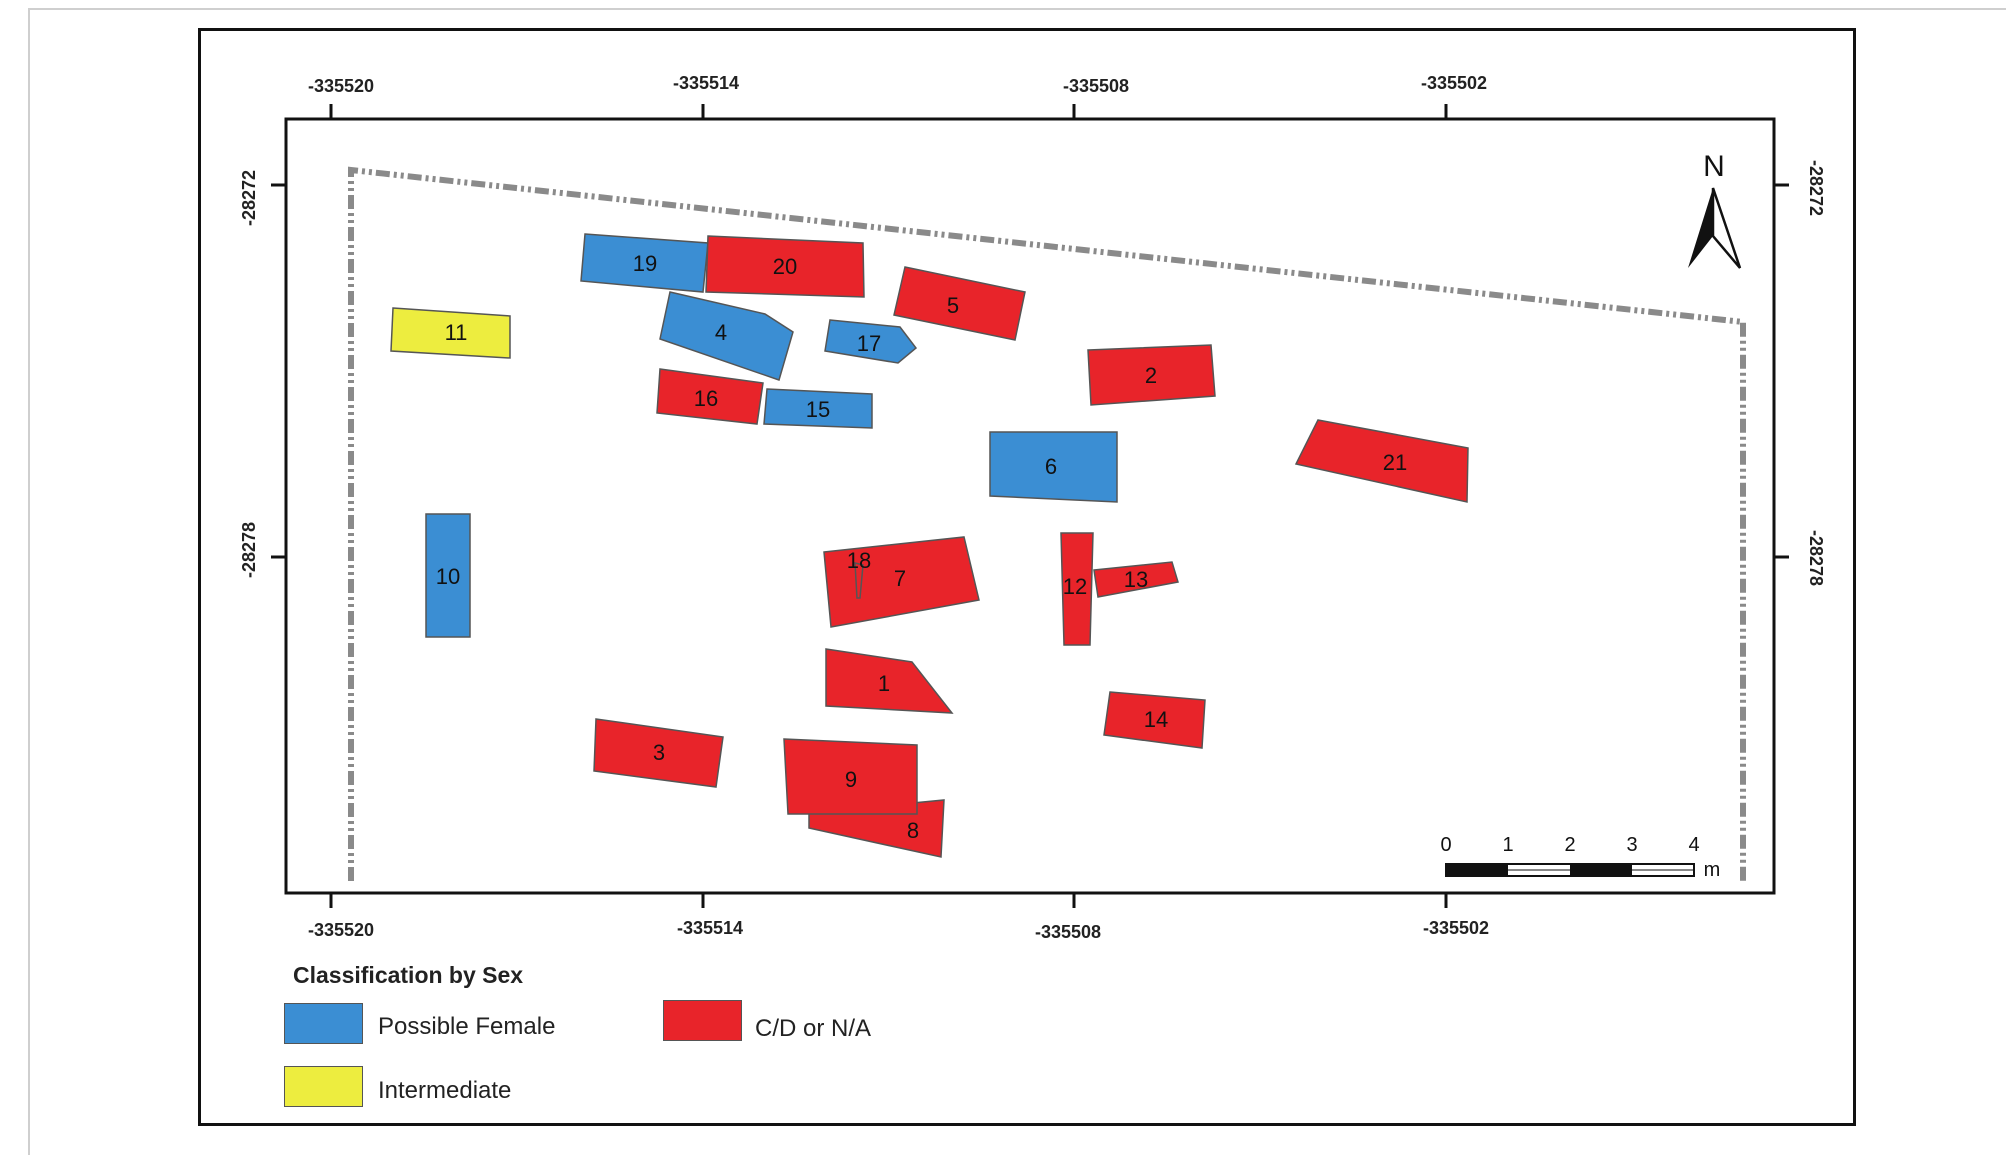  What do you see at coordinates (953, 305) in the screenshot?
I see `burial-label: 5` at bounding box center [953, 305].